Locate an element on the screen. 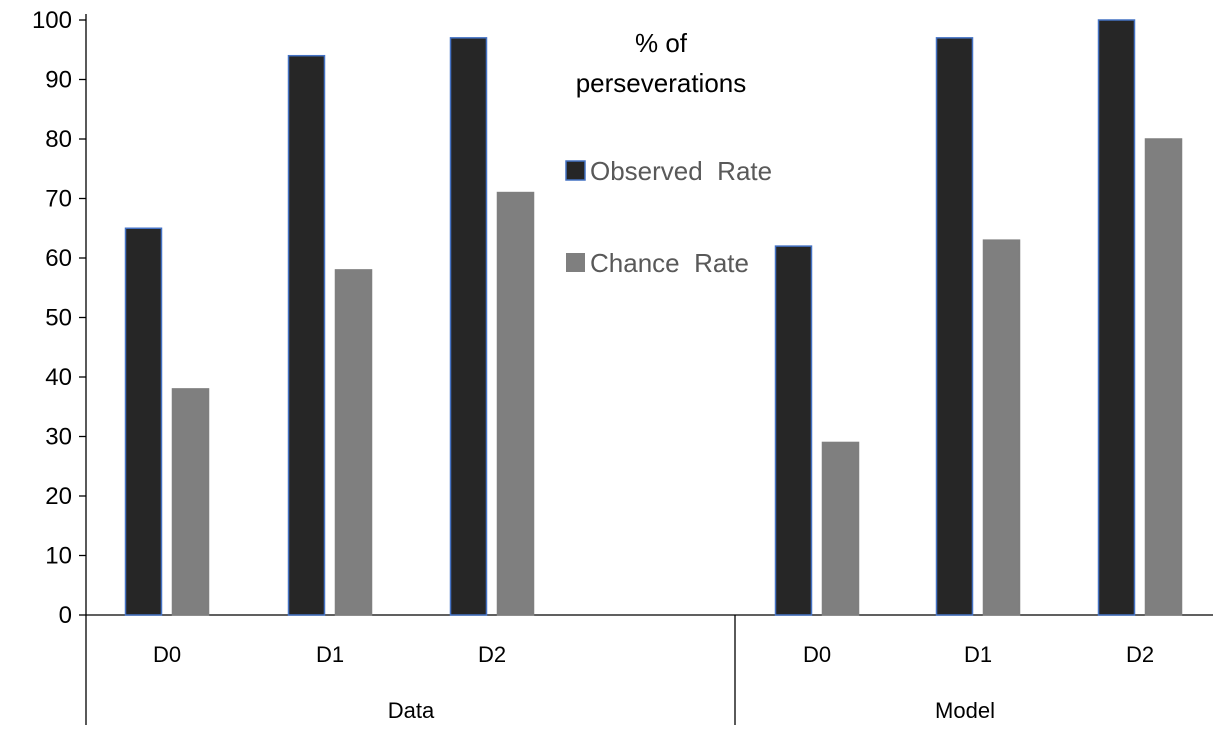 Image resolution: width=1217 pixels, height=733 pixels. y-tick-label: 80 is located at coordinates (58, 139).